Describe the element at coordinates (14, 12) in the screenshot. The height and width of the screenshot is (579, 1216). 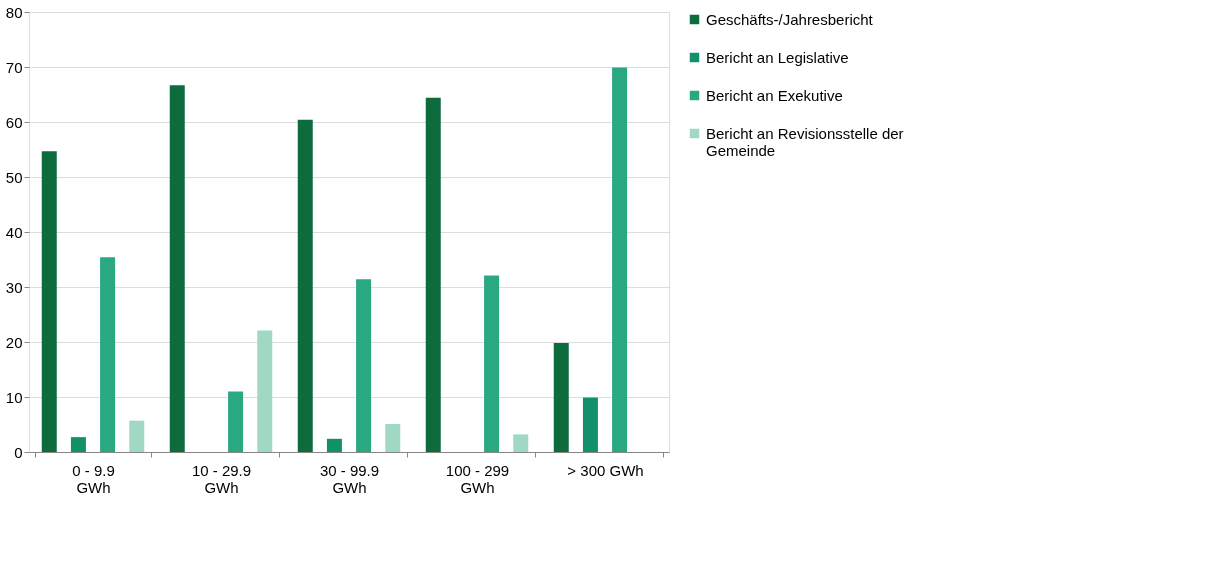
I see `y-tick-label: 80` at that location.